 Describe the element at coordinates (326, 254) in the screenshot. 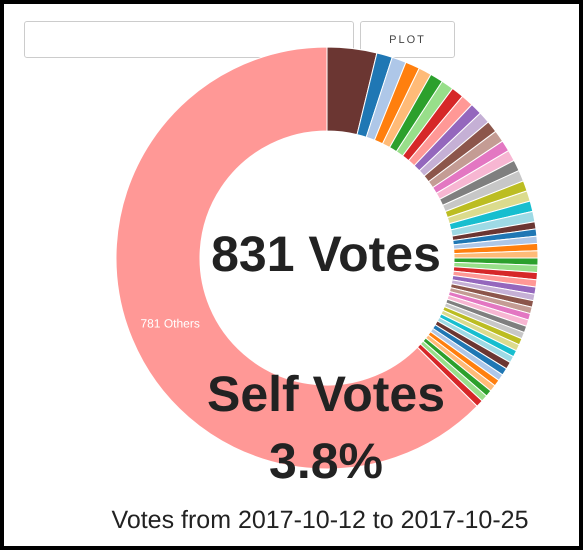

I see `text: 831 Votes` at that location.